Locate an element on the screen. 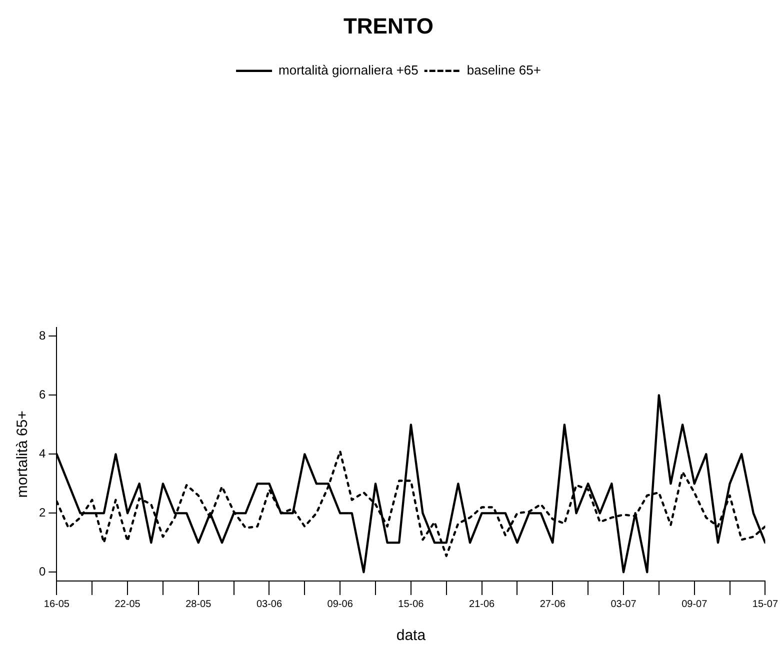  y-tick-label: 6 is located at coordinates (42, 395).